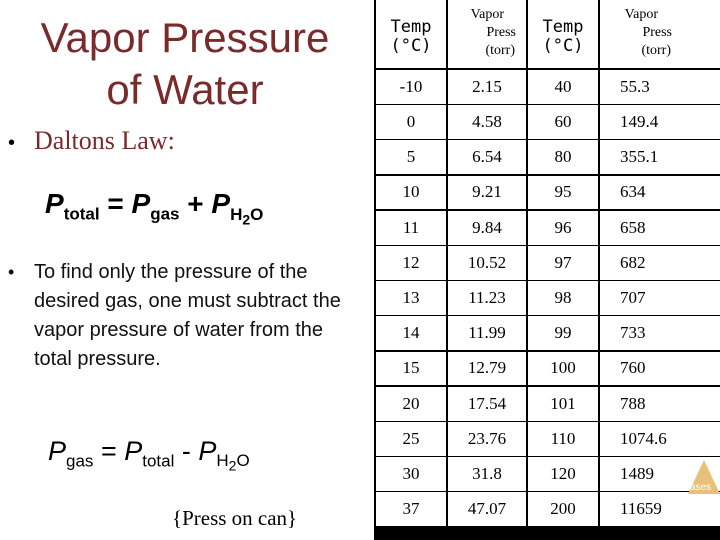 The width and height of the screenshot is (720, 540). I want to click on temp-cell-left: 5, so click(411, 157).